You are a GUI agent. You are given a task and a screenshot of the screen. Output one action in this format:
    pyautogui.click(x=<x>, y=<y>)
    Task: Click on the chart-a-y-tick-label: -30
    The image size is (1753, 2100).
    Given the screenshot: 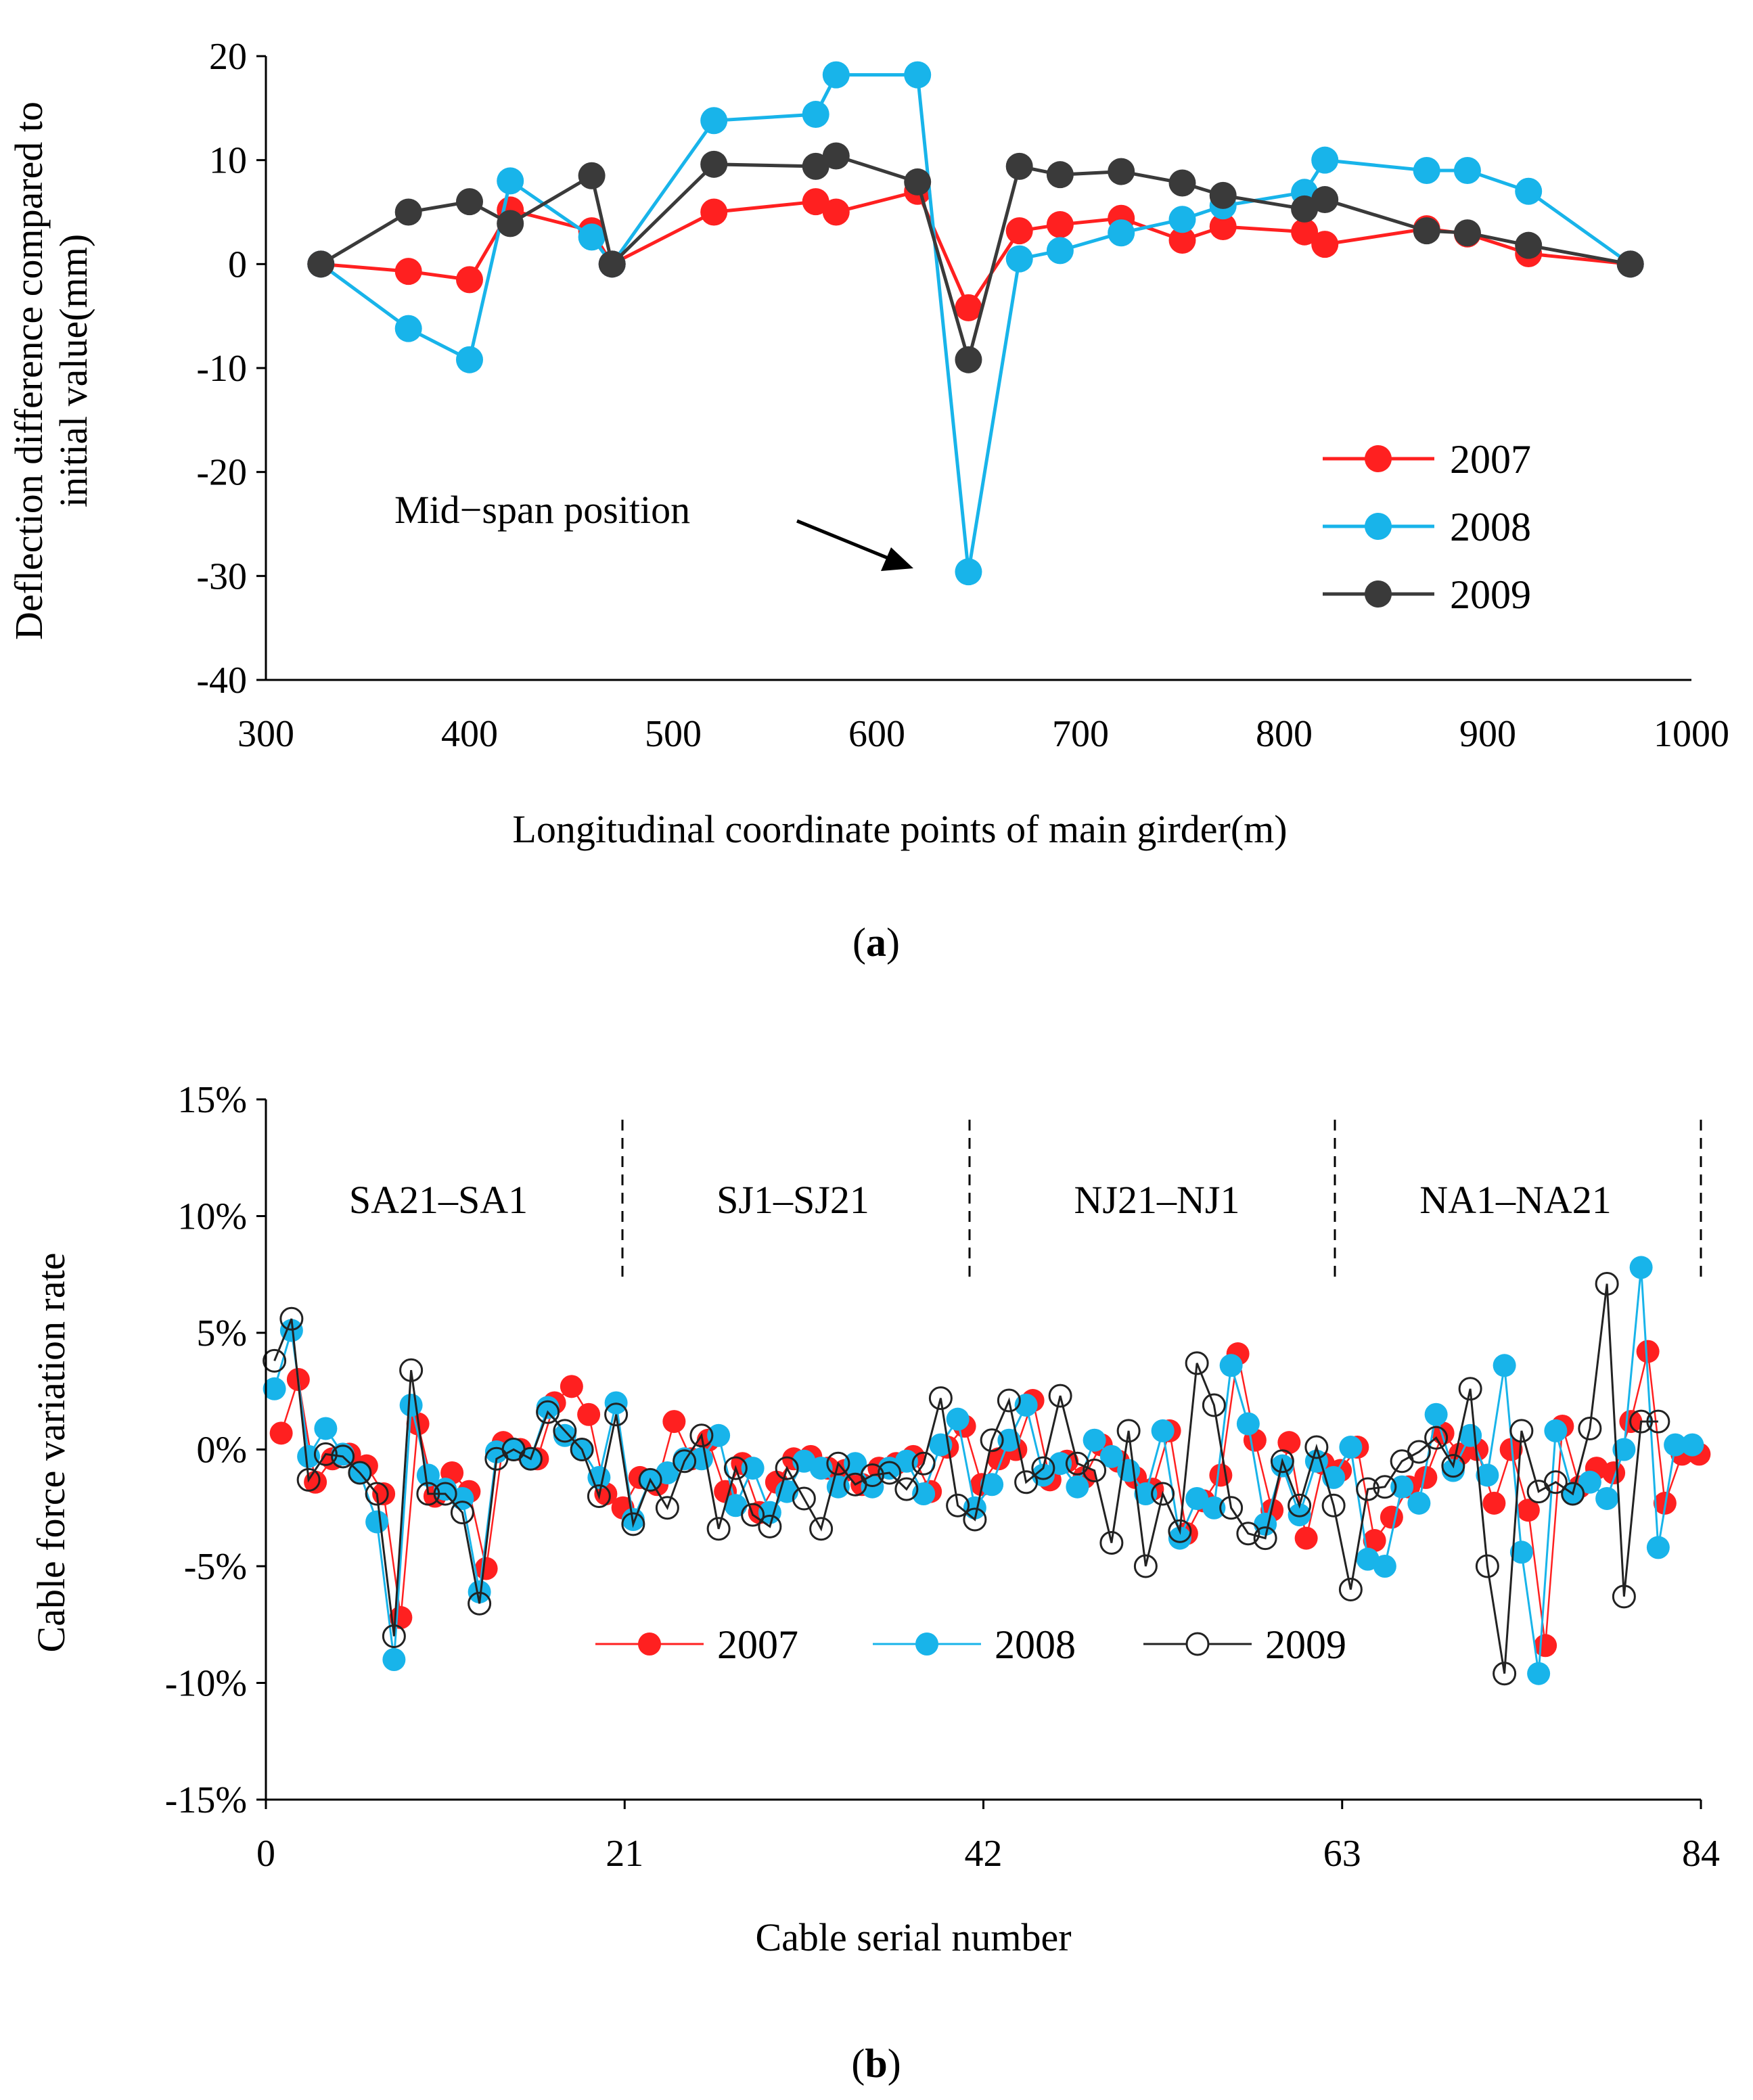 What is the action you would take?
    pyautogui.click(x=222, y=576)
    